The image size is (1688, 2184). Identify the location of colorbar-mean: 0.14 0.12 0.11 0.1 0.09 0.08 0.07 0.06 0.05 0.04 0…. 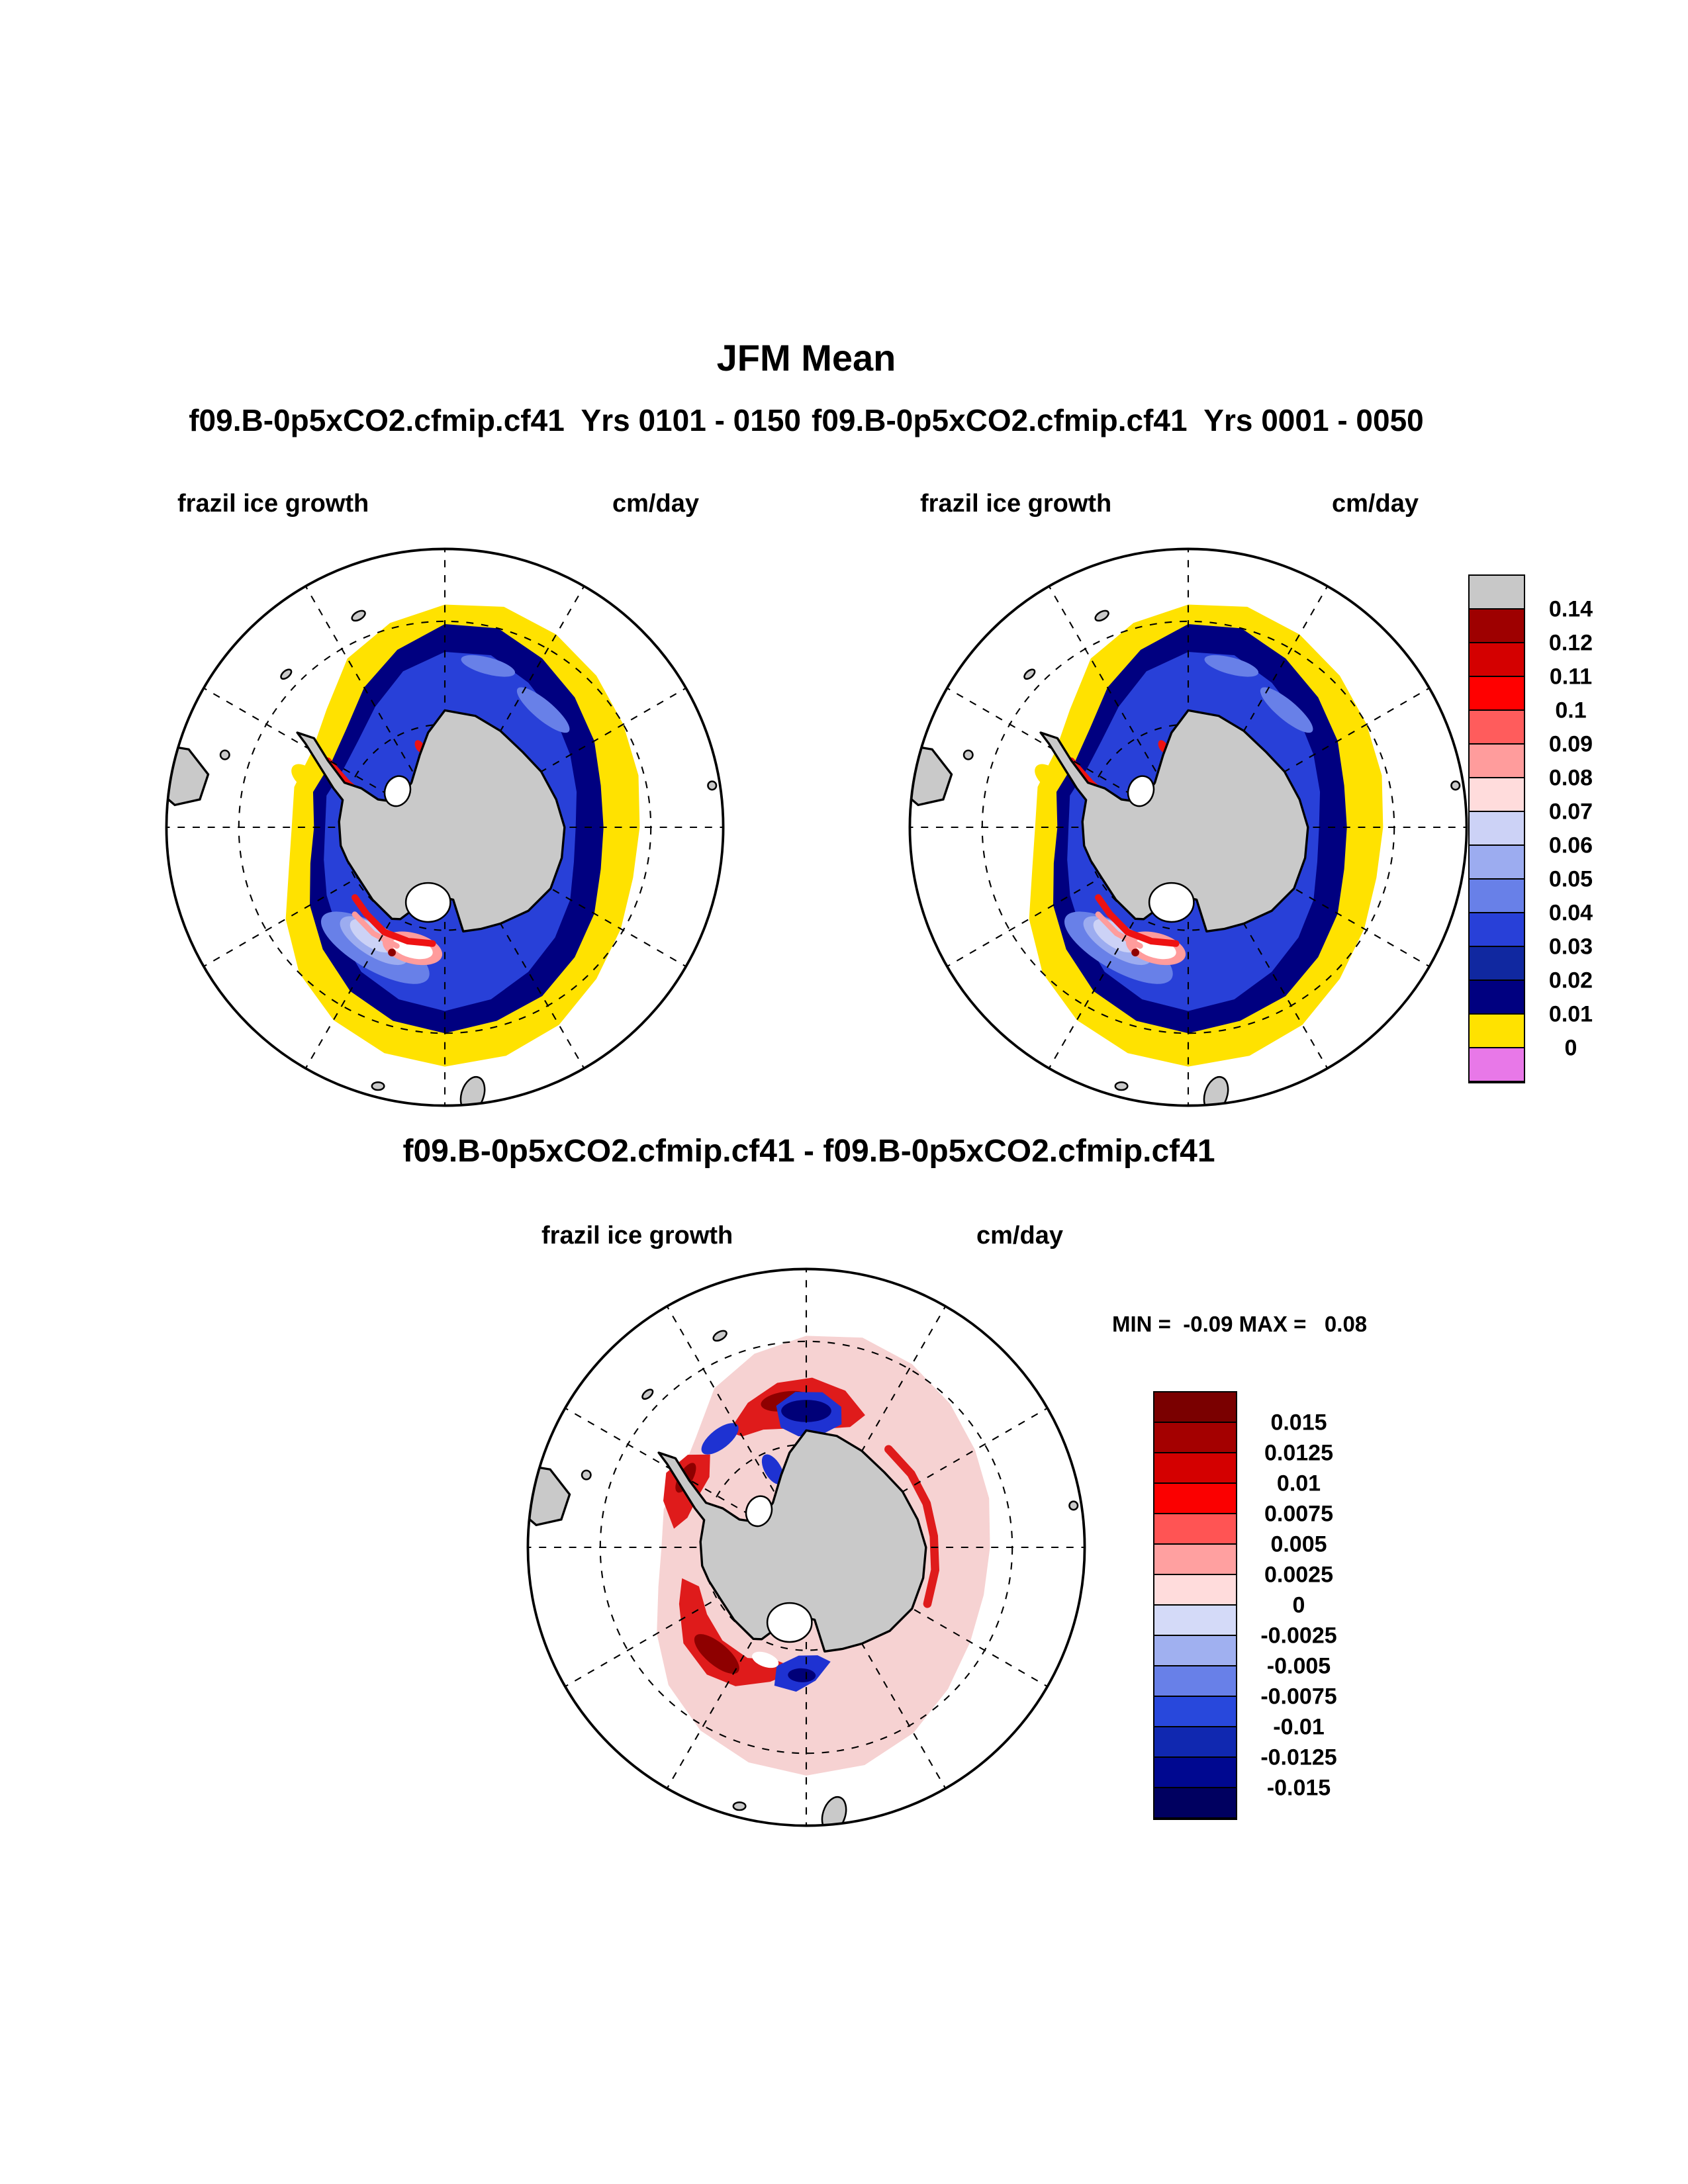
(1530, 829).